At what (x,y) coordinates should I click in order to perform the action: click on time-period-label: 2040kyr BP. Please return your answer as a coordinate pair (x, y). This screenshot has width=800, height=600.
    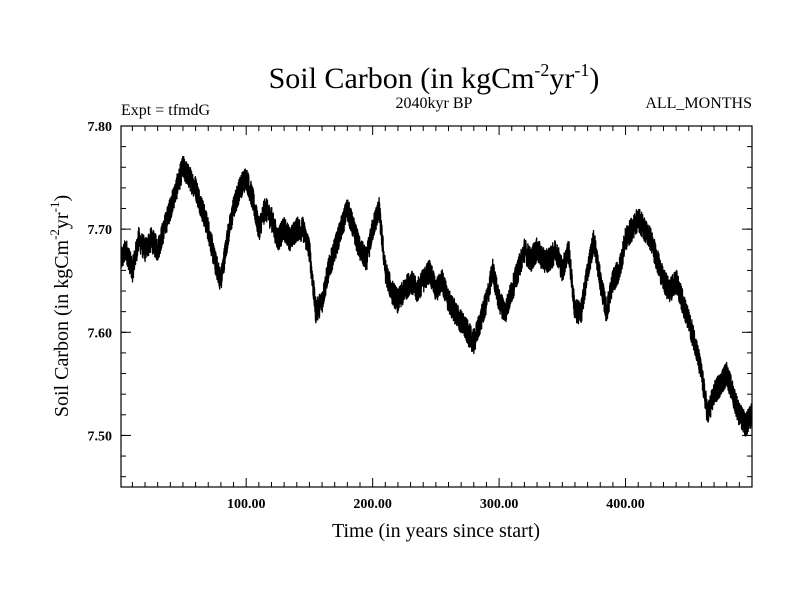
    Looking at the image, I should click on (434, 103).